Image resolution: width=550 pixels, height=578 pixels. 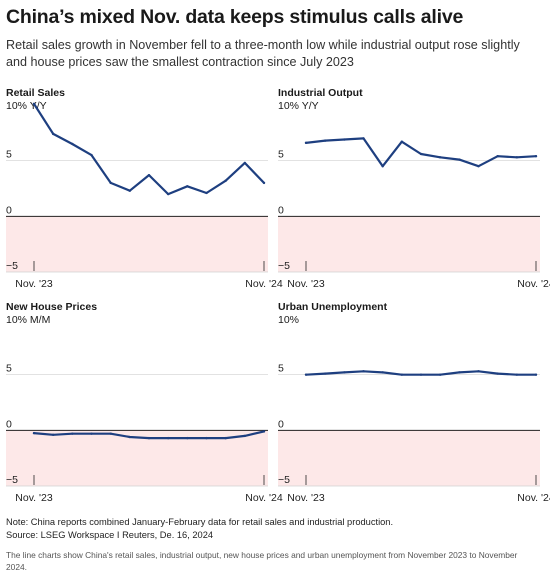 I want to click on chart-title: Retail Sales, so click(x=35, y=93).